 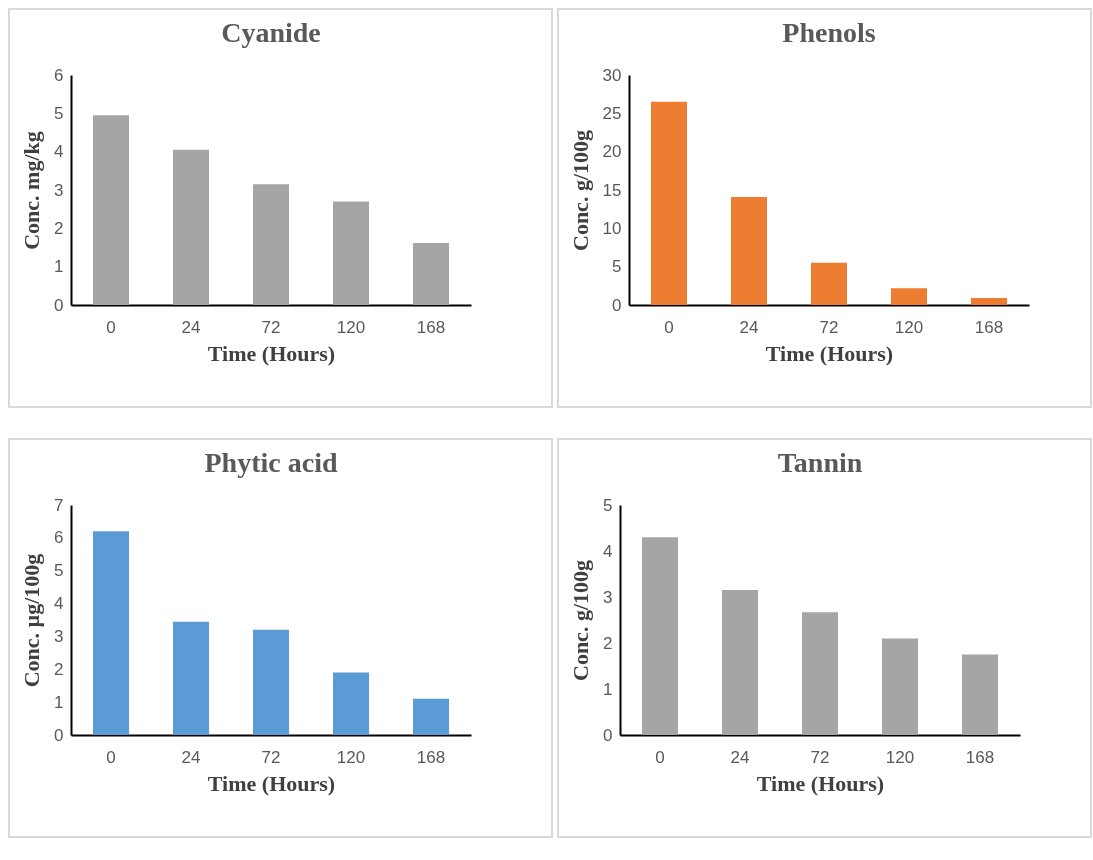 What do you see at coordinates (32, 190) in the screenshot?
I see `y-axis-title: Conc. mg/kg` at bounding box center [32, 190].